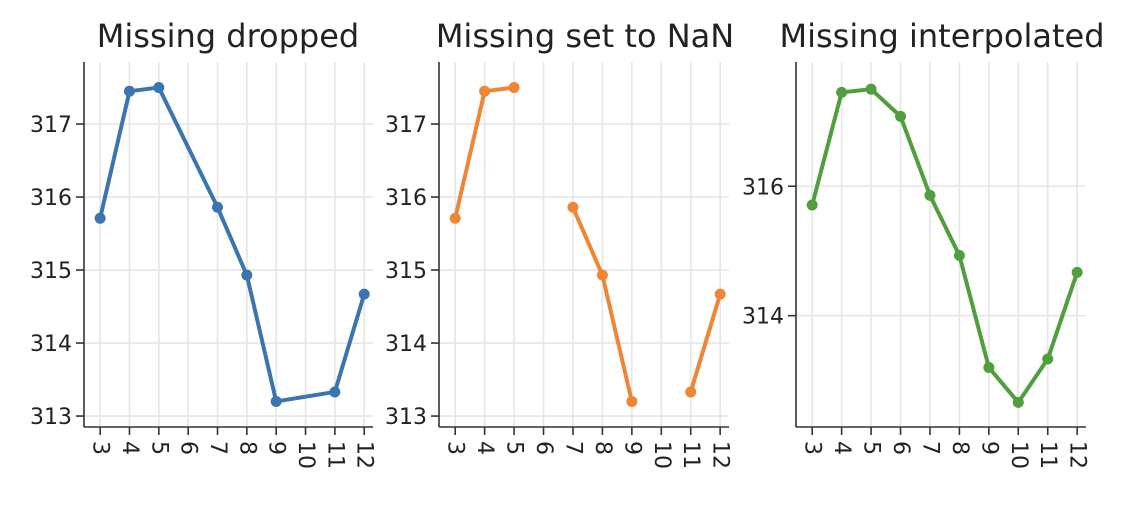 The width and height of the screenshot is (1128, 512). Describe the element at coordinates (228, 36) in the screenshot. I see `subplot-title: Missing dropped` at that location.